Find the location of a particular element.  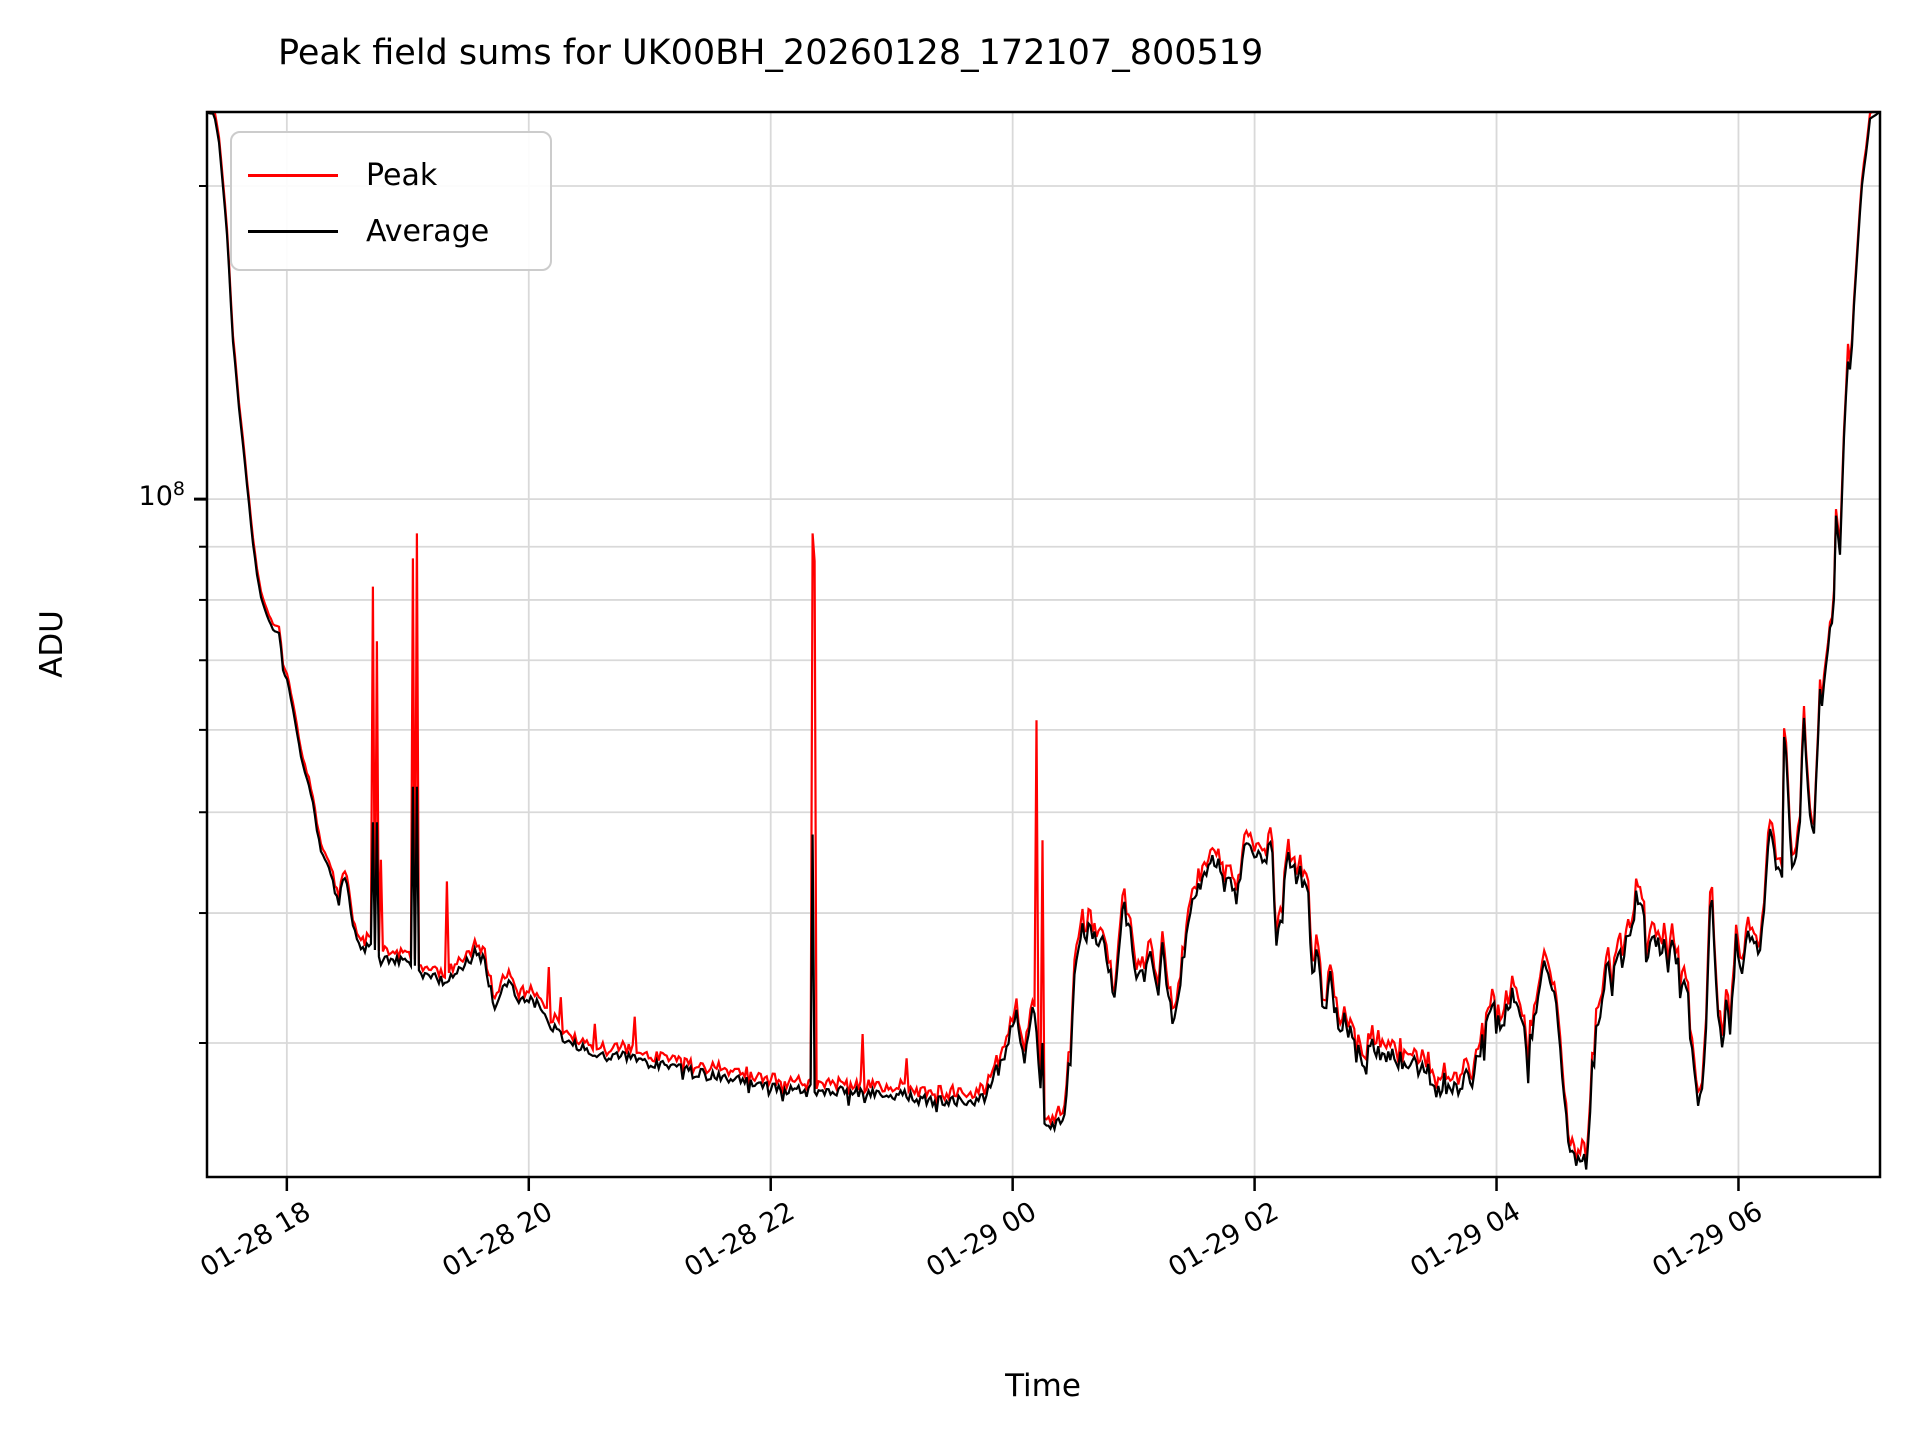

legend-average-line-swatch is located at coordinates (293, 231).